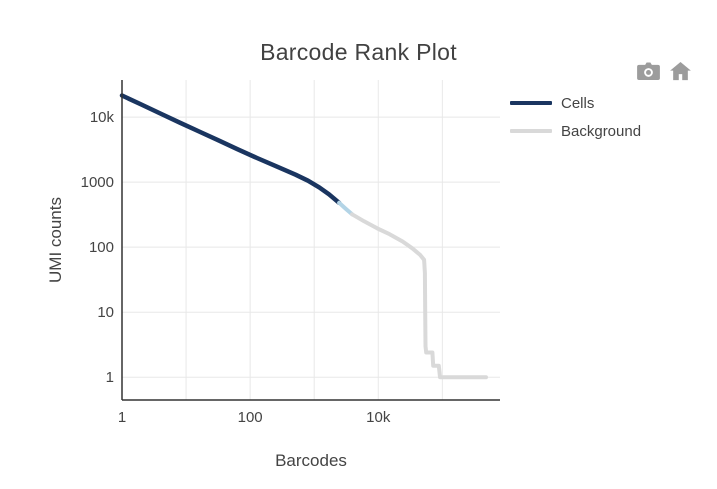  Describe the element at coordinates (311, 460) in the screenshot. I see `x-axis-title: Barcodes` at that location.